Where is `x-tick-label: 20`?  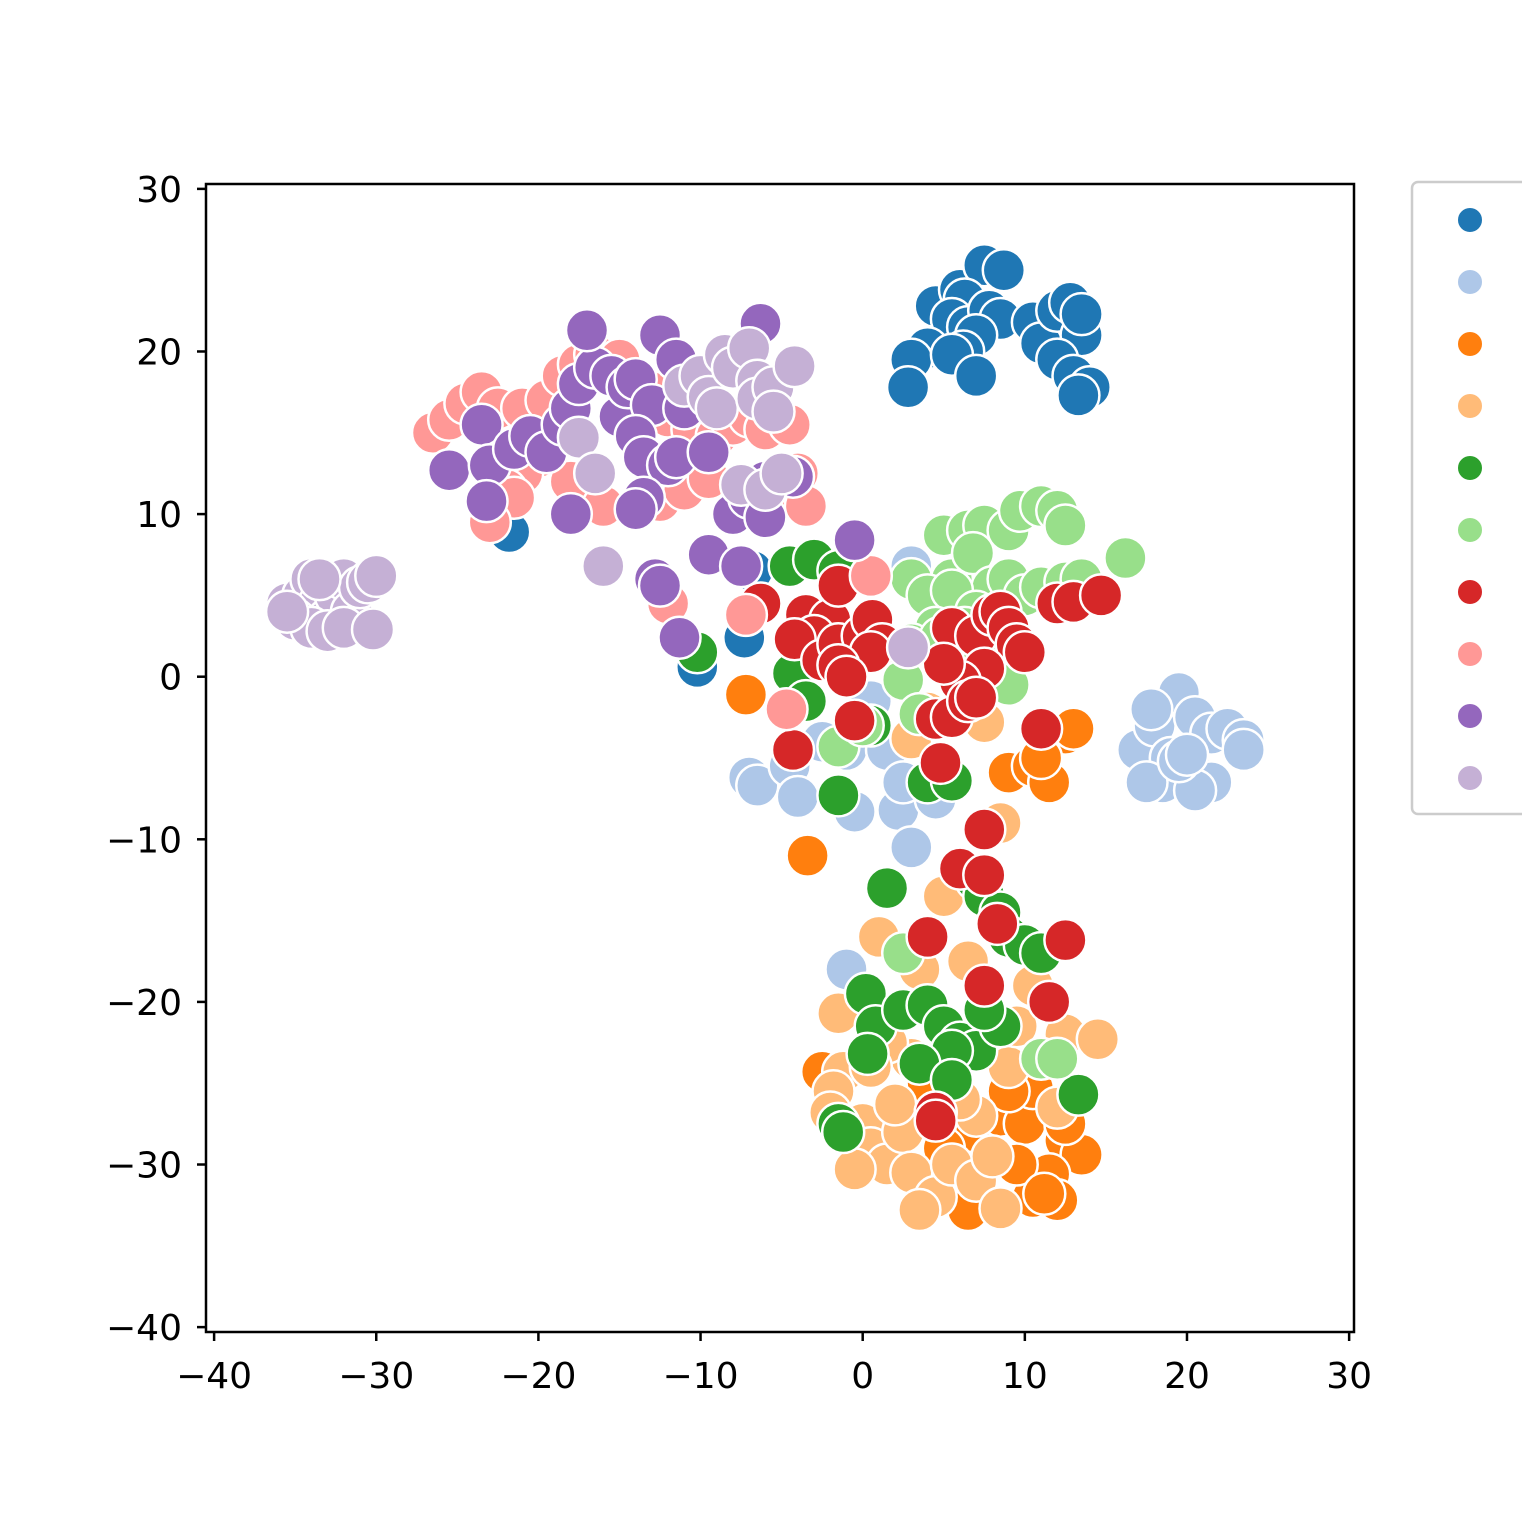 x-tick-label: 20 is located at coordinates (1187, 1376).